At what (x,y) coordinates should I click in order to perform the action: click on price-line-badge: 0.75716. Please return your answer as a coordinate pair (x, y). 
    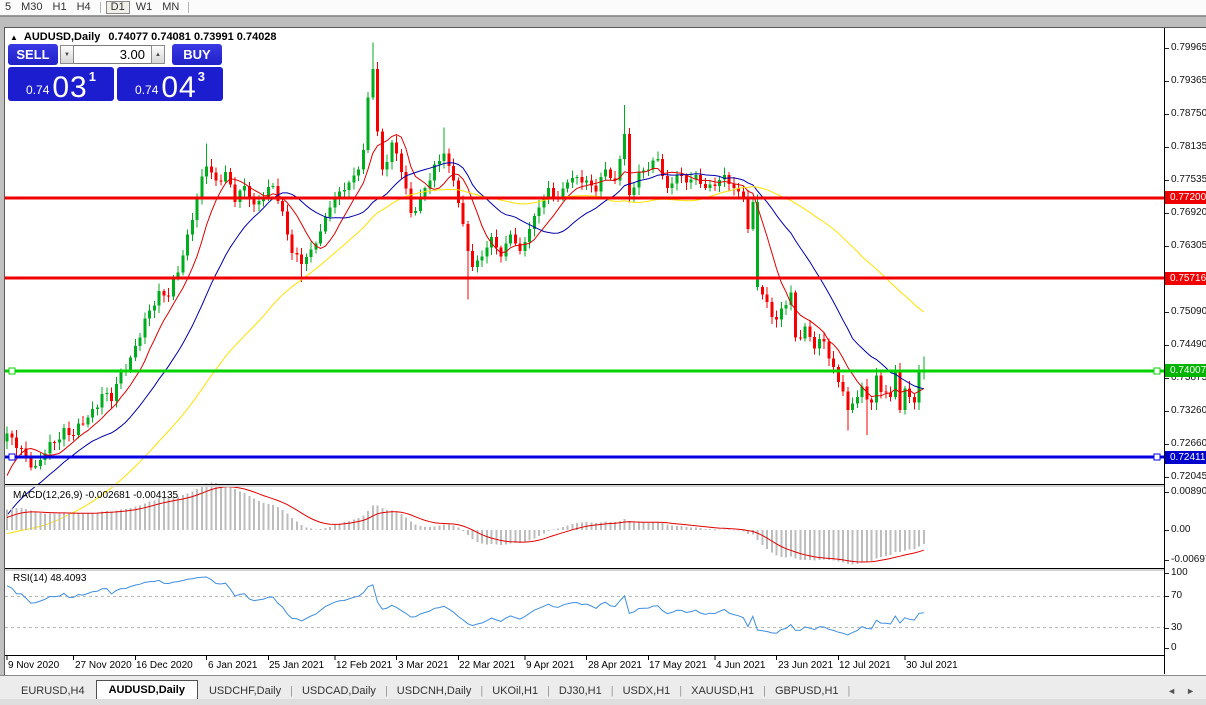
    Looking at the image, I should click on (1185, 278).